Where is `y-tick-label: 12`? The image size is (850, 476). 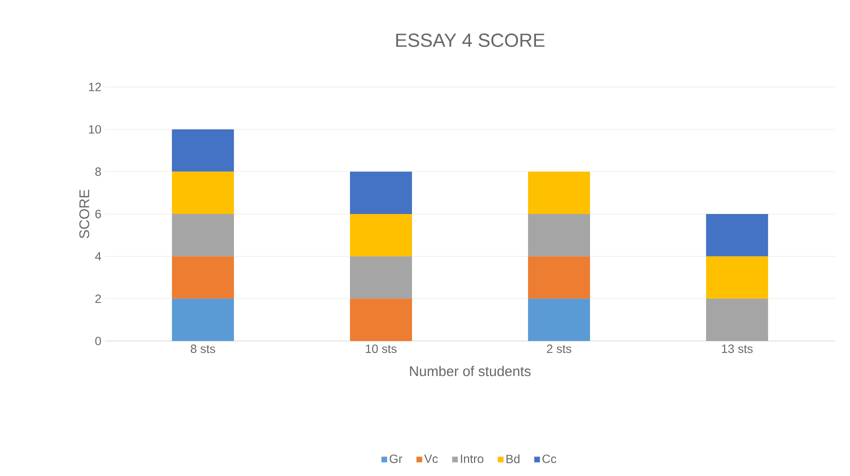
y-tick-label: 12 is located at coordinates (95, 87).